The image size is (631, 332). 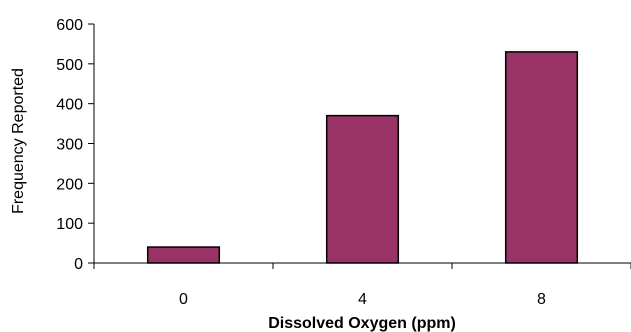 What do you see at coordinates (78, 264) in the screenshot?
I see `y-tick-label: 0` at bounding box center [78, 264].